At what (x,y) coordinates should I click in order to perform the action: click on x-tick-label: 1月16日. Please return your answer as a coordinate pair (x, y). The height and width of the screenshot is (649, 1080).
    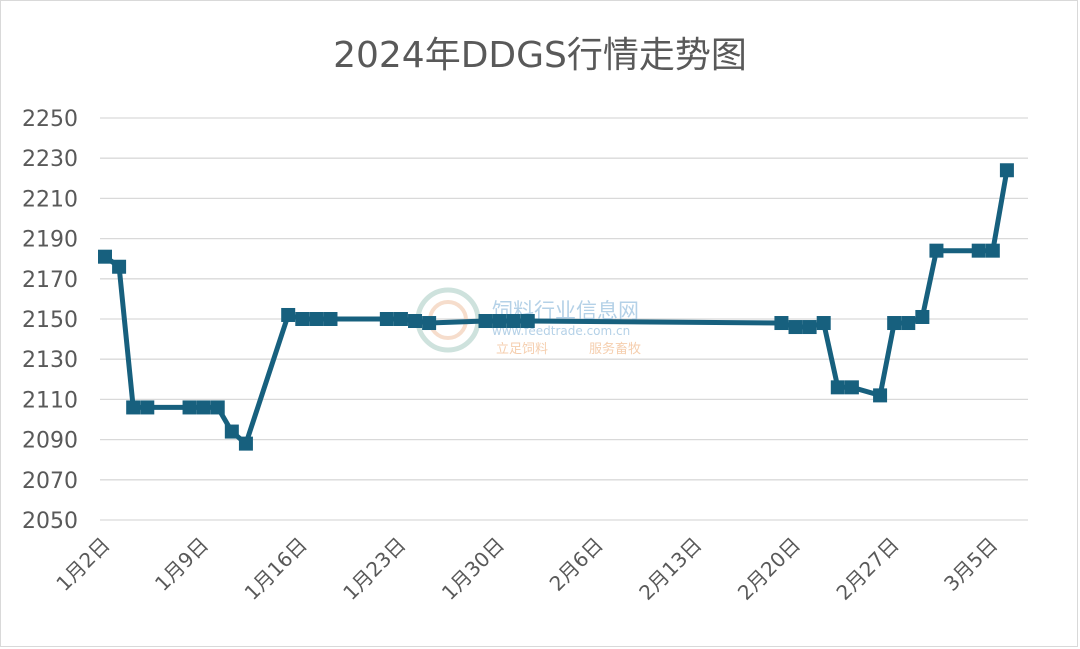
    Looking at the image, I should click on (276, 569).